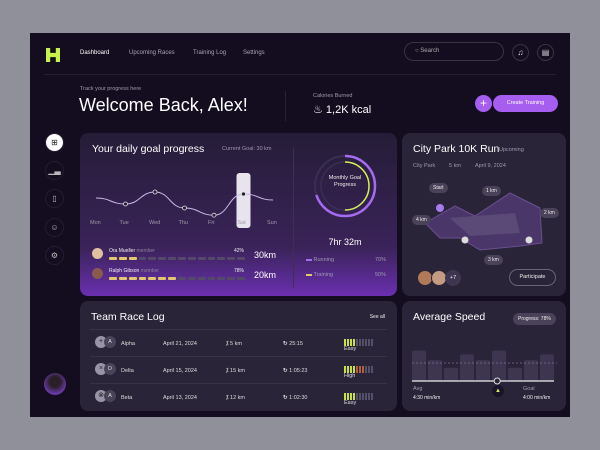 This screenshot has width=600, height=450. Describe the element at coordinates (309, 274) in the screenshot. I see `training-swatch` at that location.